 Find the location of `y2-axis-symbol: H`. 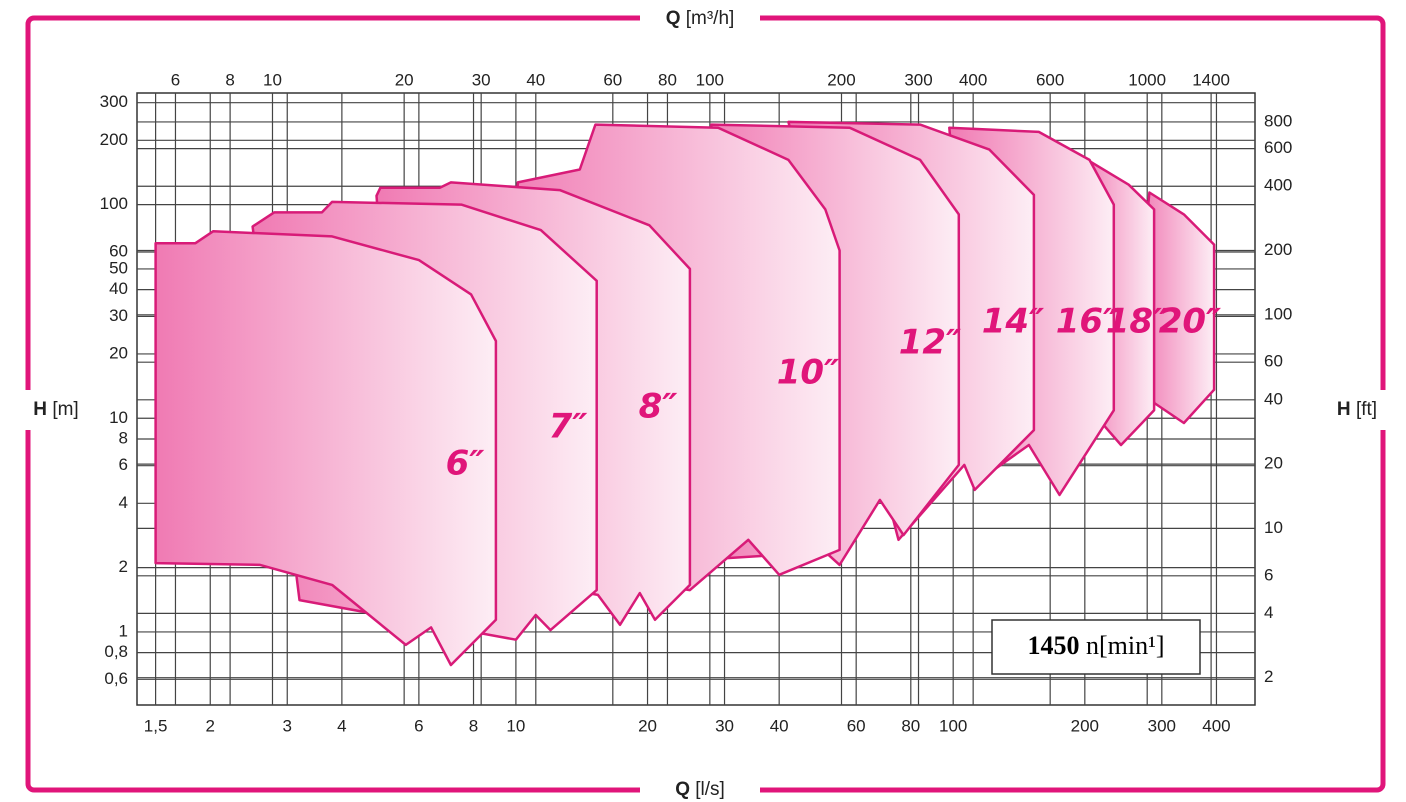

y2-axis-symbol: H is located at coordinates (1344, 409).